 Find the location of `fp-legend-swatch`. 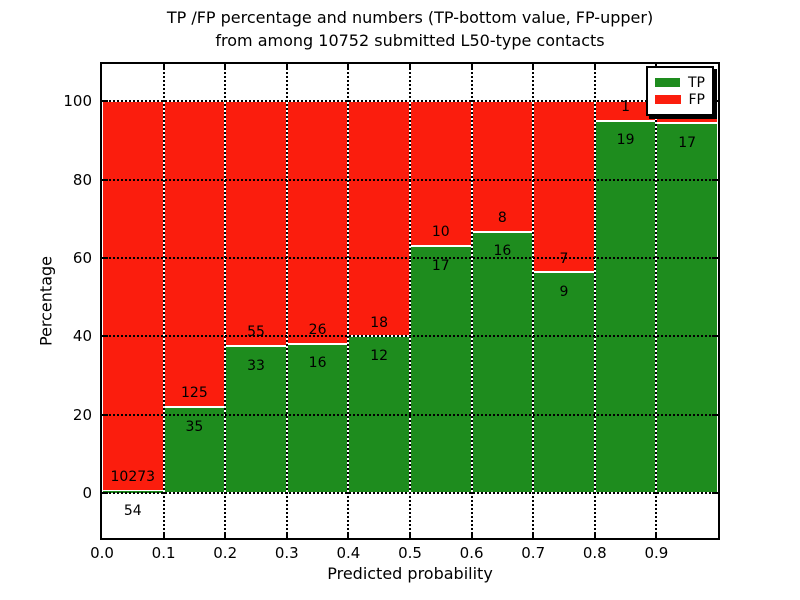

fp-legend-swatch is located at coordinates (668, 99).